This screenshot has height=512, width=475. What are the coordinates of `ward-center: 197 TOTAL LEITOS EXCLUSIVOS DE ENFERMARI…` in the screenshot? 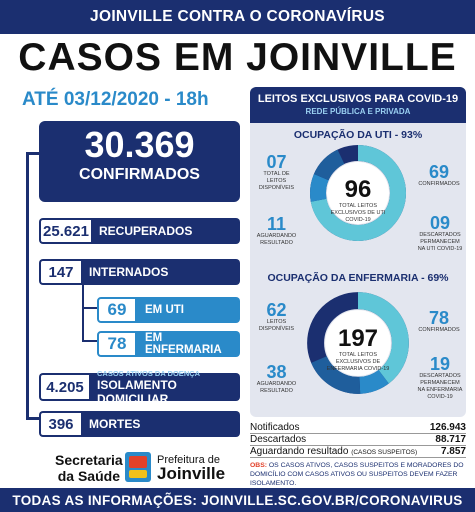 It's located at (358, 349).